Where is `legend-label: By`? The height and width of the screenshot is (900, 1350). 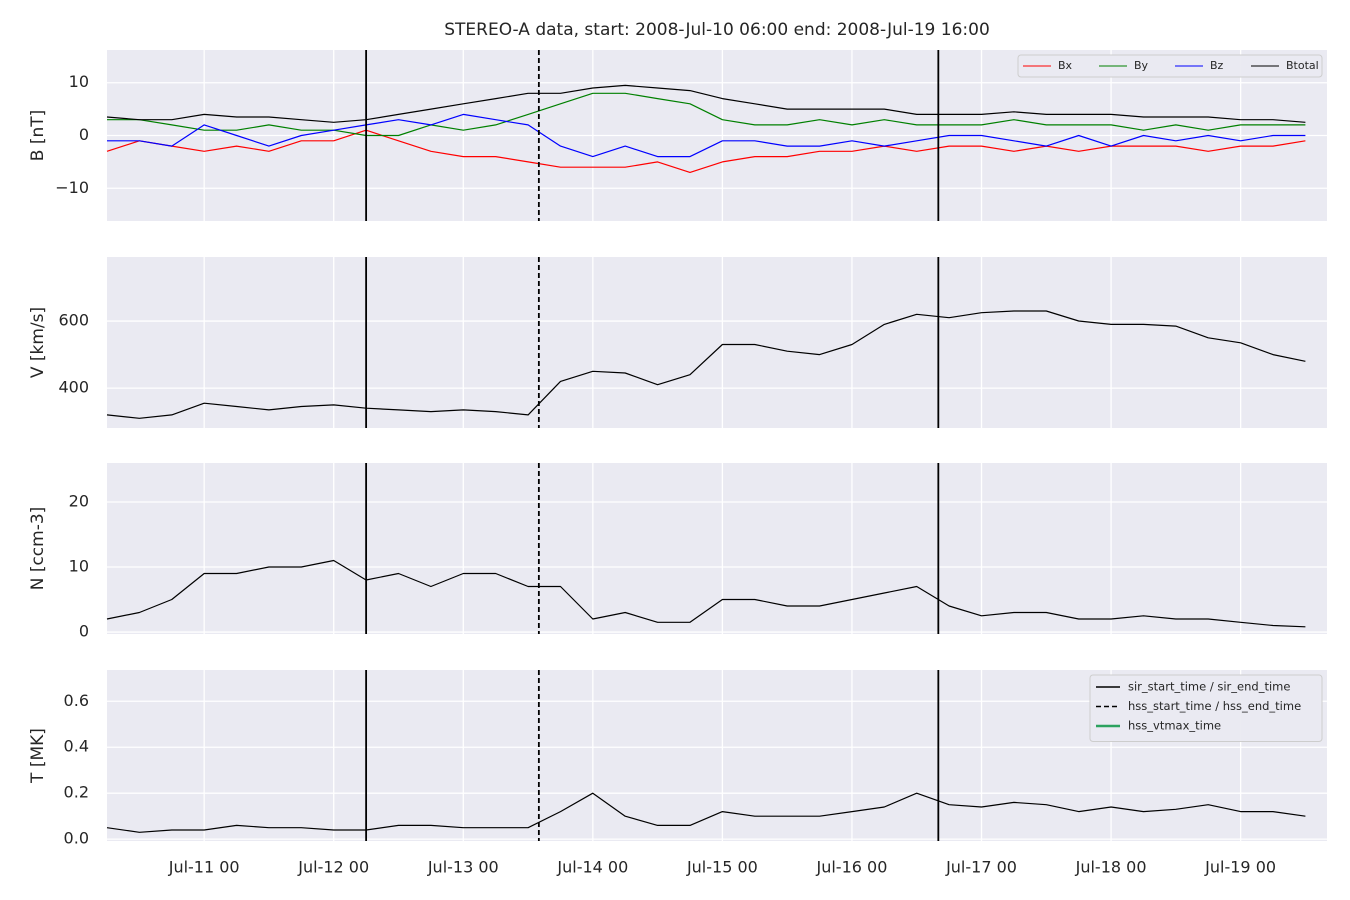 legend-label: By is located at coordinates (1141, 65).